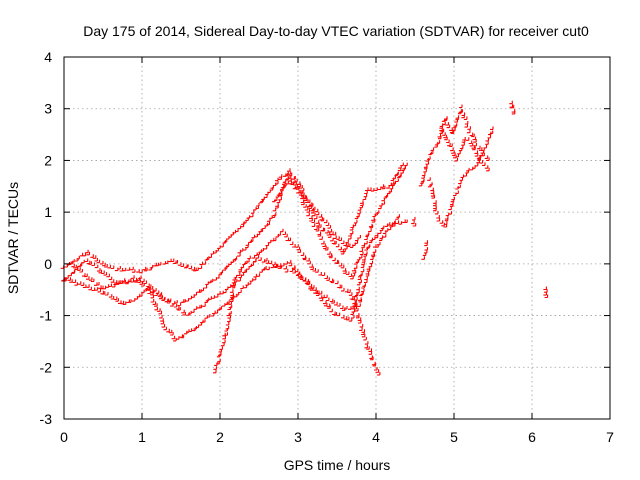 Image resolution: width=640 pixels, height=480 pixels. What do you see at coordinates (48, 264) in the screenshot?
I see `y-tick-label-0: 0` at bounding box center [48, 264].